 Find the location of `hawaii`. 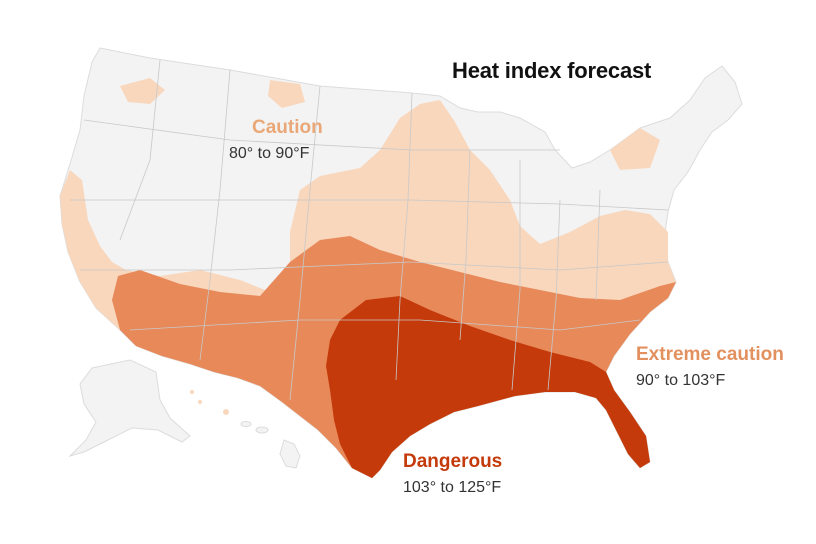

hawaii is located at coordinates (290, 454).